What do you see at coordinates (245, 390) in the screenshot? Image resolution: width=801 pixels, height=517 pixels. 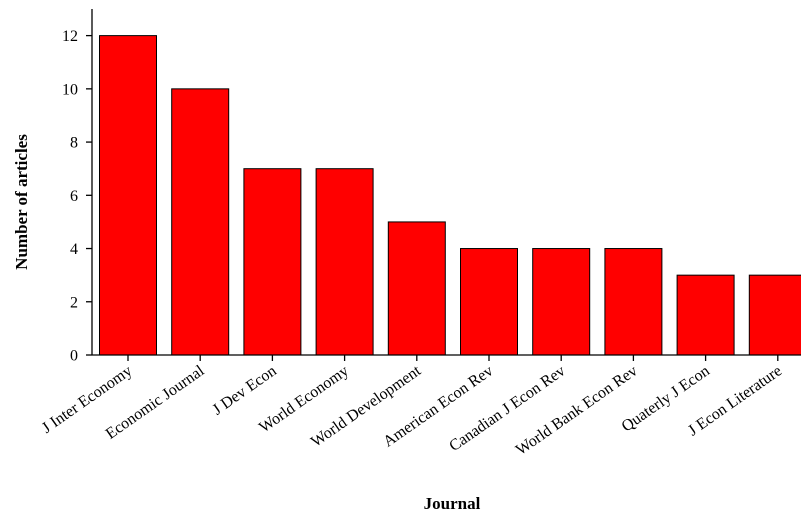 I see `x-tick-label: J Dev Econ` at bounding box center [245, 390].